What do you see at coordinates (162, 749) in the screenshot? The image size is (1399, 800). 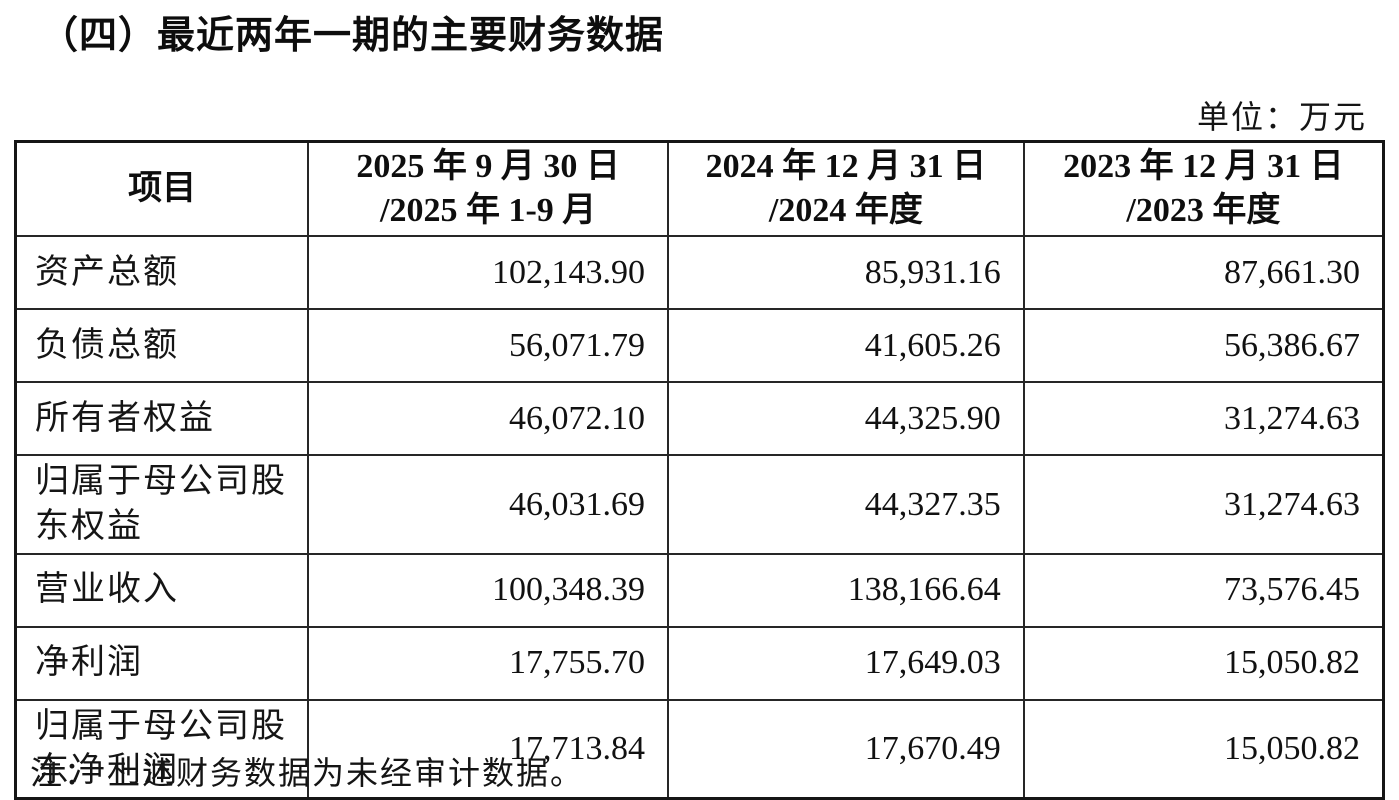 I see `row-label: 归属于母公司股东净利润` at bounding box center [162, 749].